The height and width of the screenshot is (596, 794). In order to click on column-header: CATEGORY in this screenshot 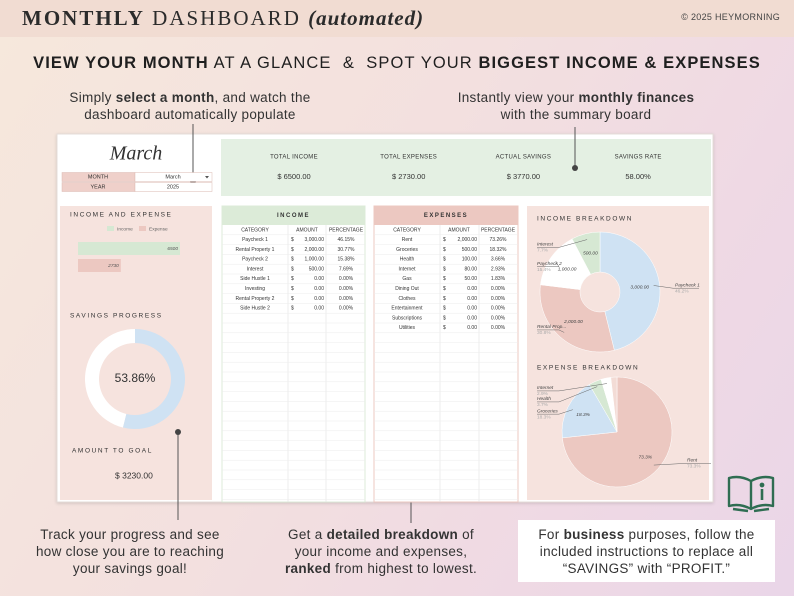, I will do `click(407, 230)`.